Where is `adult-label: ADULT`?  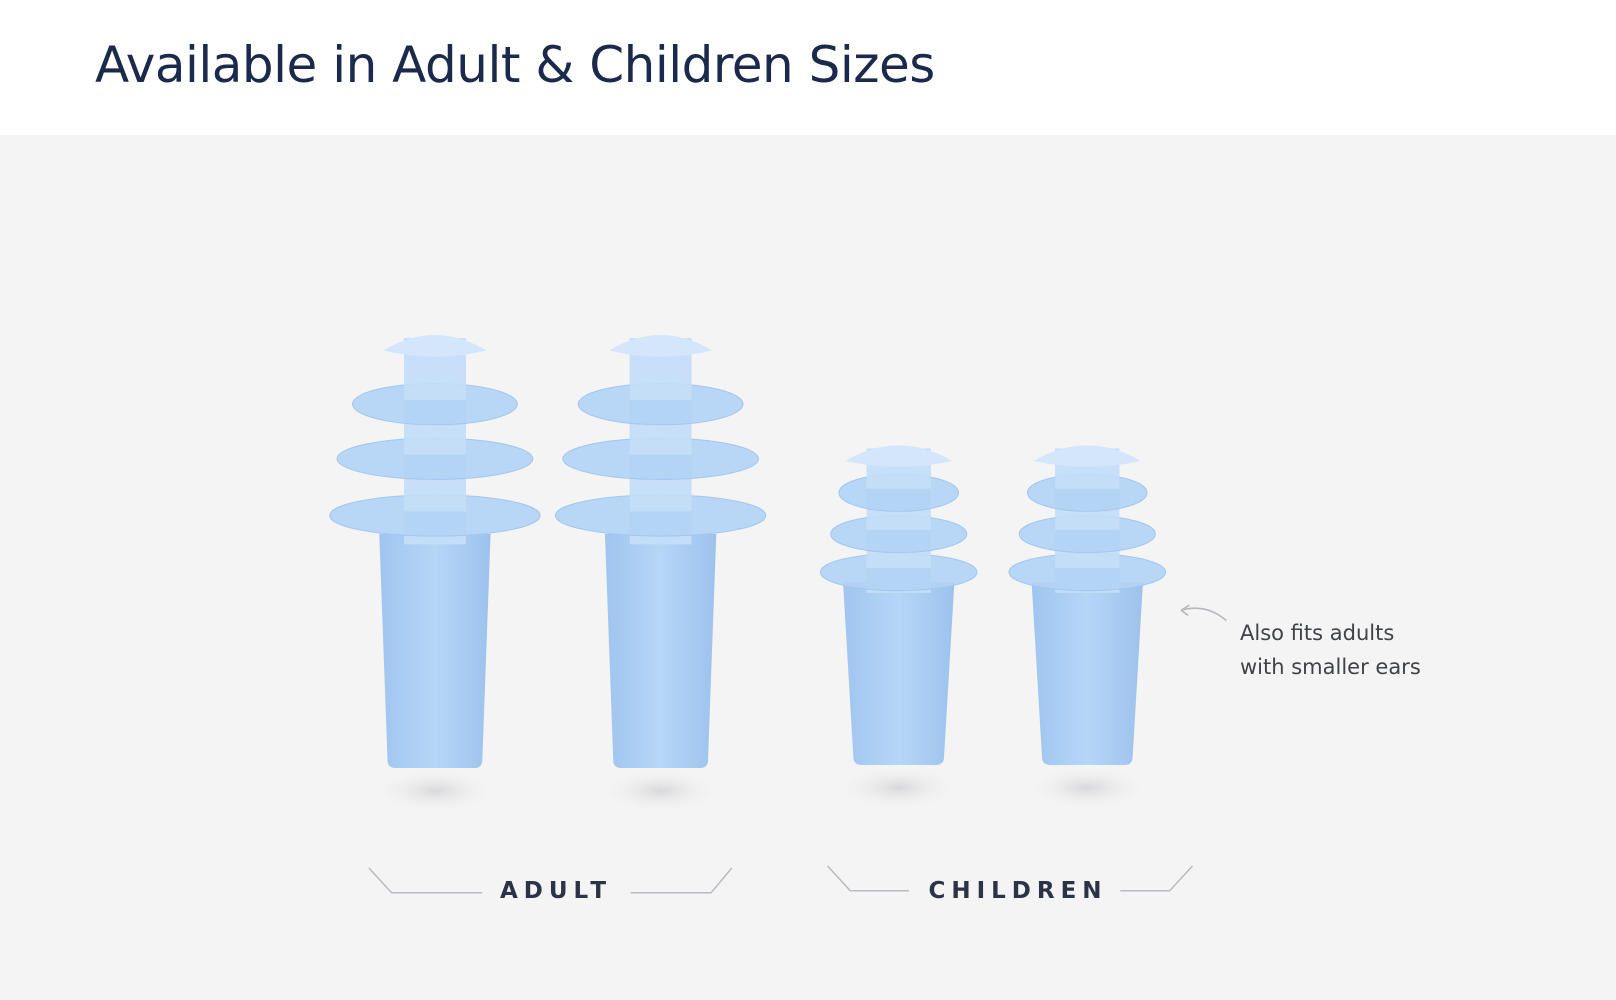 adult-label: ADULT is located at coordinates (556, 891).